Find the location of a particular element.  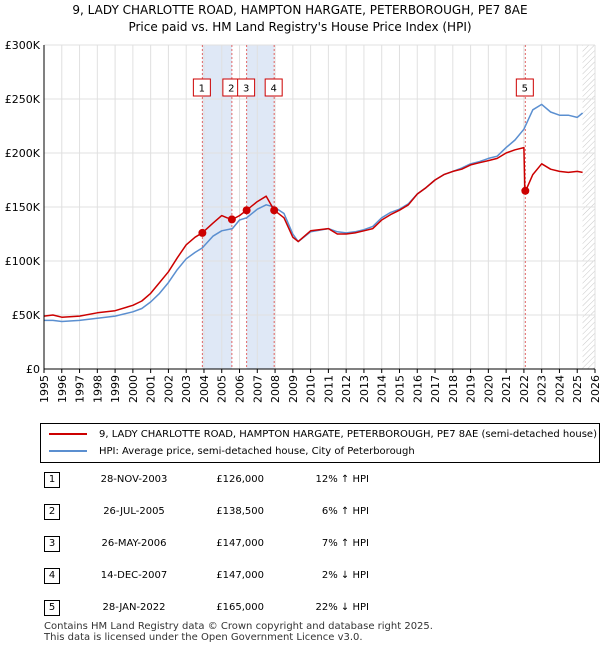

x-tick-label: 2022 is located at coordinates (524, 389).